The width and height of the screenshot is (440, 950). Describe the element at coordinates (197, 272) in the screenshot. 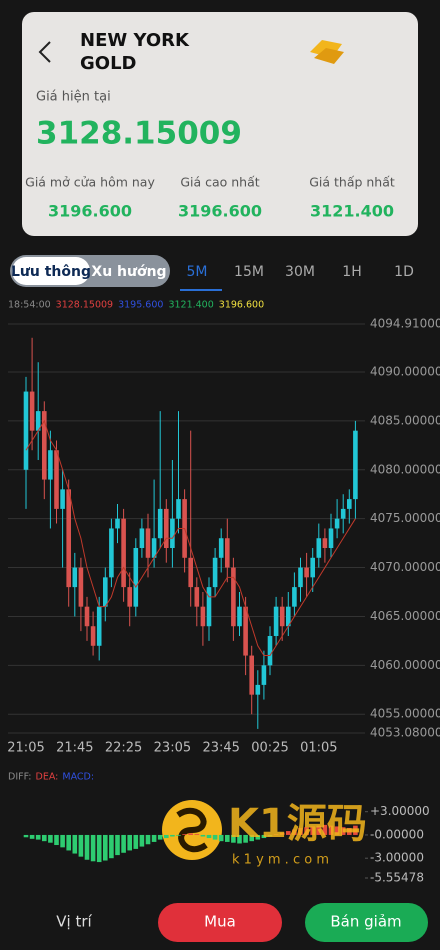

I see `period-tab: 5M` at that location.